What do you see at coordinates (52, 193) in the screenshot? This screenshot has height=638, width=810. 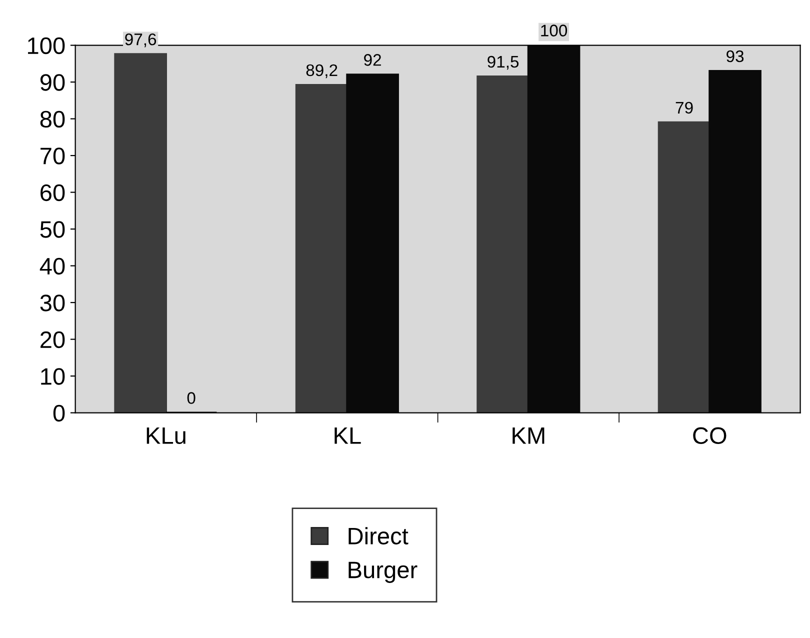 I see `y-tick-label: 60` at bounding box center [52, 193].